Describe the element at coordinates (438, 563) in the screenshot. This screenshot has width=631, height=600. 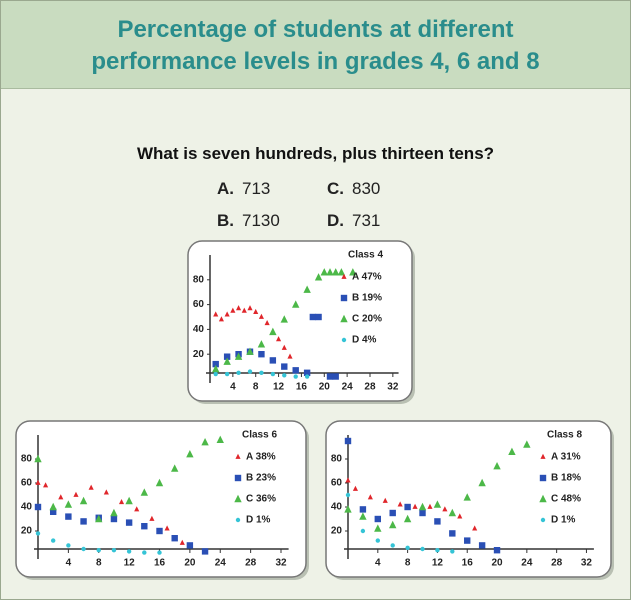
I see `x-tick-label: 12` at that location.